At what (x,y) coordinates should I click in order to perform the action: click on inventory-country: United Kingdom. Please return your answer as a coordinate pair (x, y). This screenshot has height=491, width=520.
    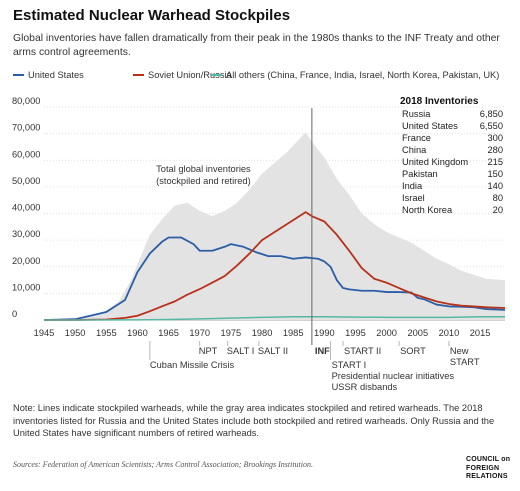
    Looking at the image, I should click on (435, 162).